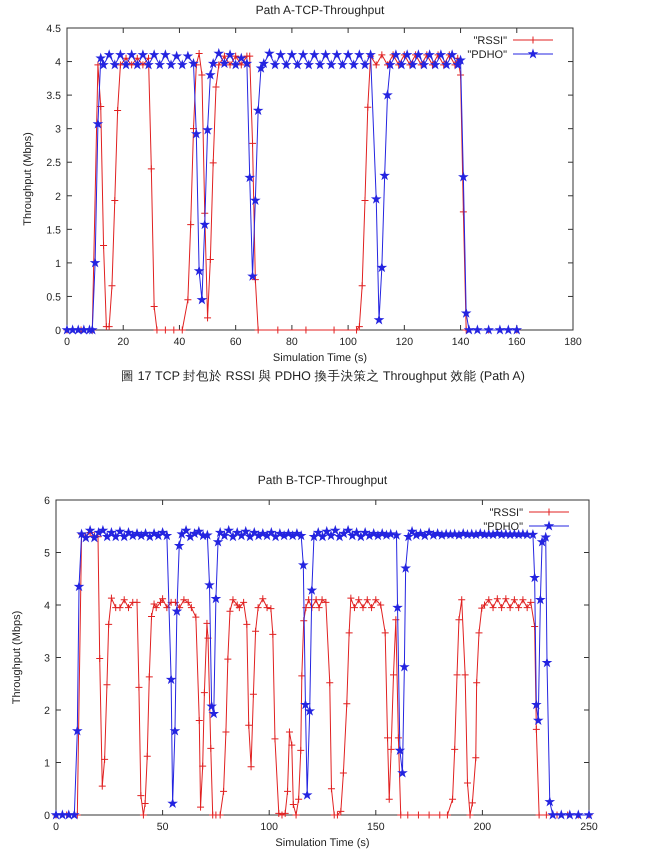 The height and width of the screenshot is (855, 646). What do you see at coordinates (321, 10) in the screenshot?
I see `chart-title: Path A-TCP-Throughput` at bounding box center [321, 10].